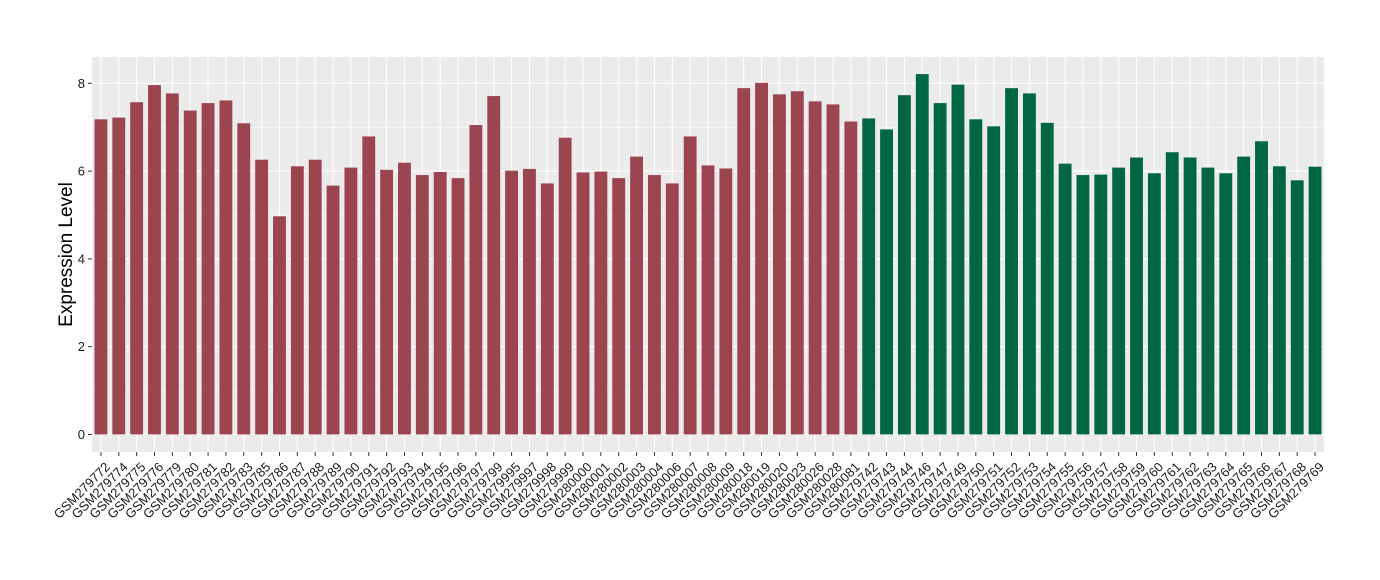  What do you see at coordinates (797, 263) in the screenshot?
I see `bar-GSM280023` at bounding box center [797, 263].